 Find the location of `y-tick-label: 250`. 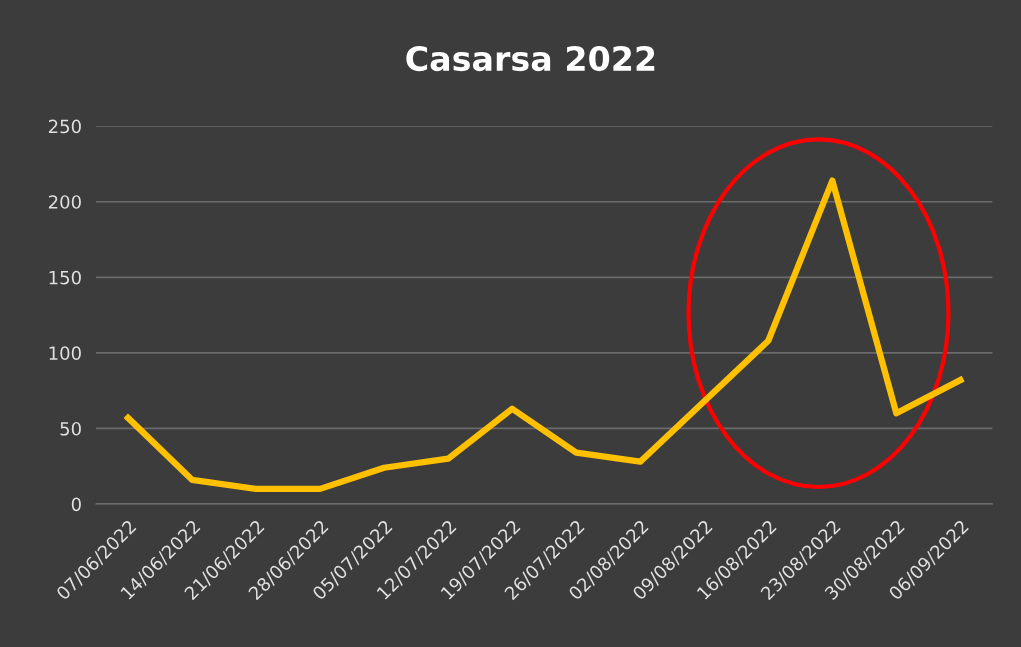

y-tick-label: 250 is located at coordinates (64, 126).